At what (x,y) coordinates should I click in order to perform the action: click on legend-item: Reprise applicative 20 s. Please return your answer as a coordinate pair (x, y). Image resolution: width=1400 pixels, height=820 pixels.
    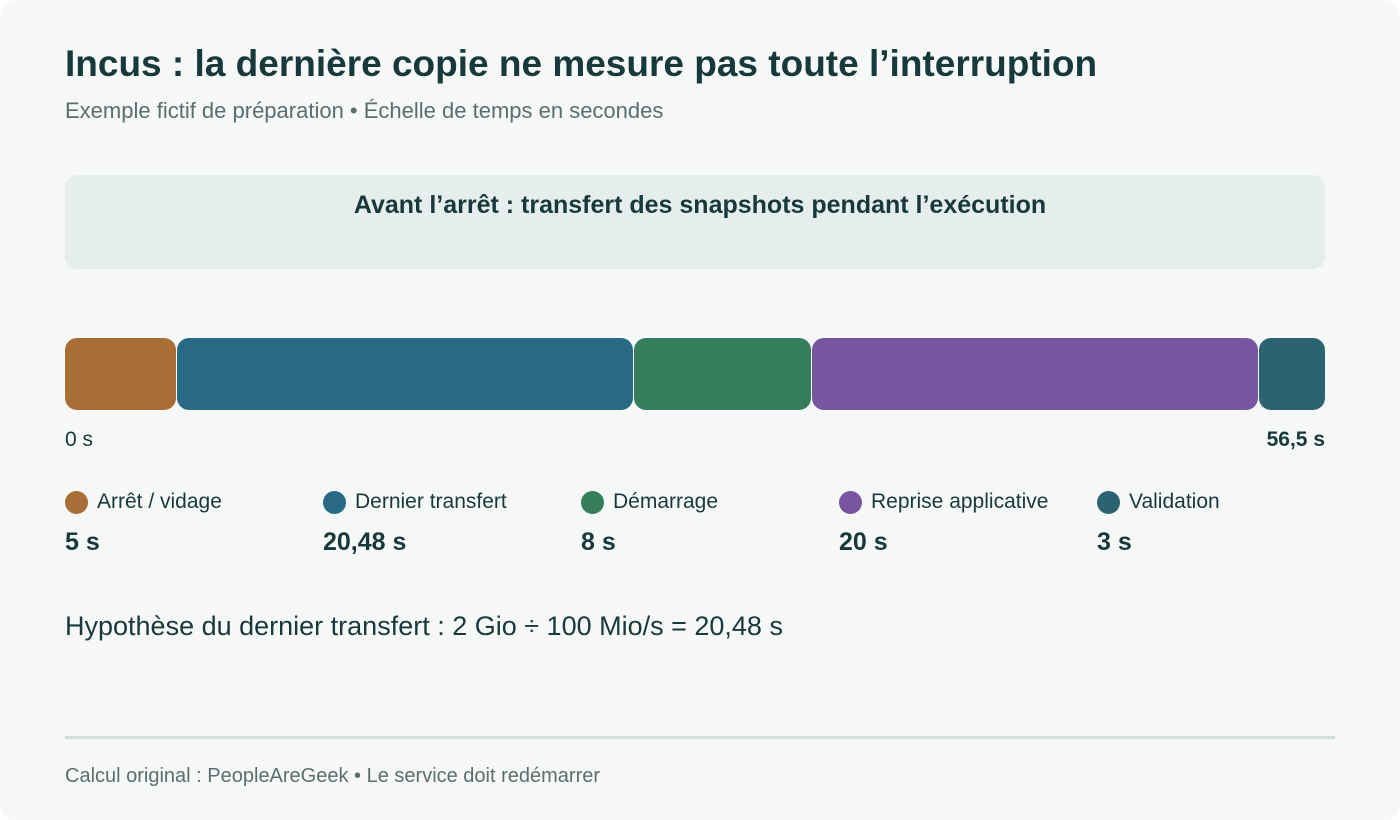
    Looking at the image, I should click on (964, 522).